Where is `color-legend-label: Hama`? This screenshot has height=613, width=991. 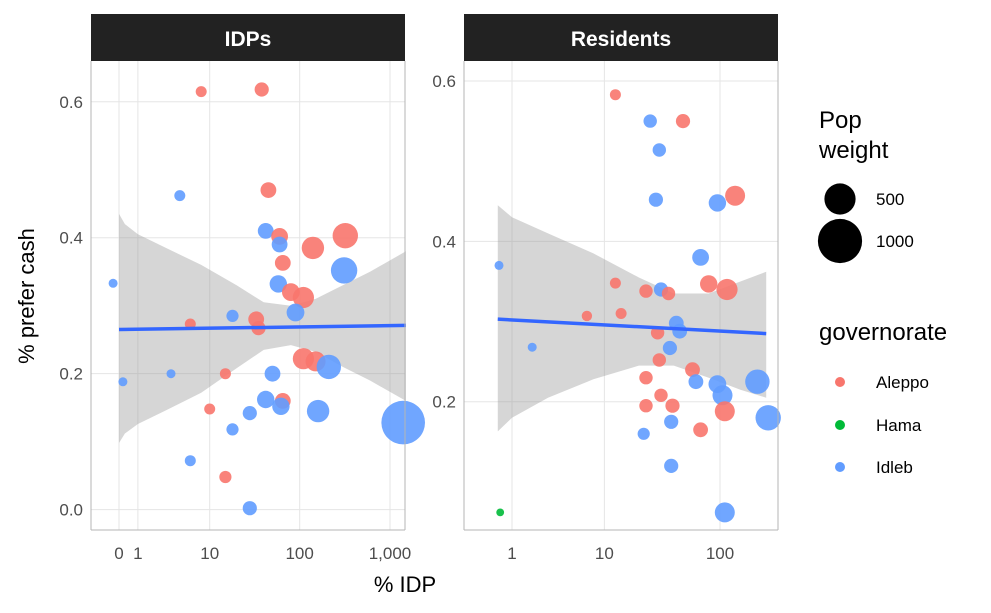 color-legend-label: Hama is located at coordinates (899, 425).